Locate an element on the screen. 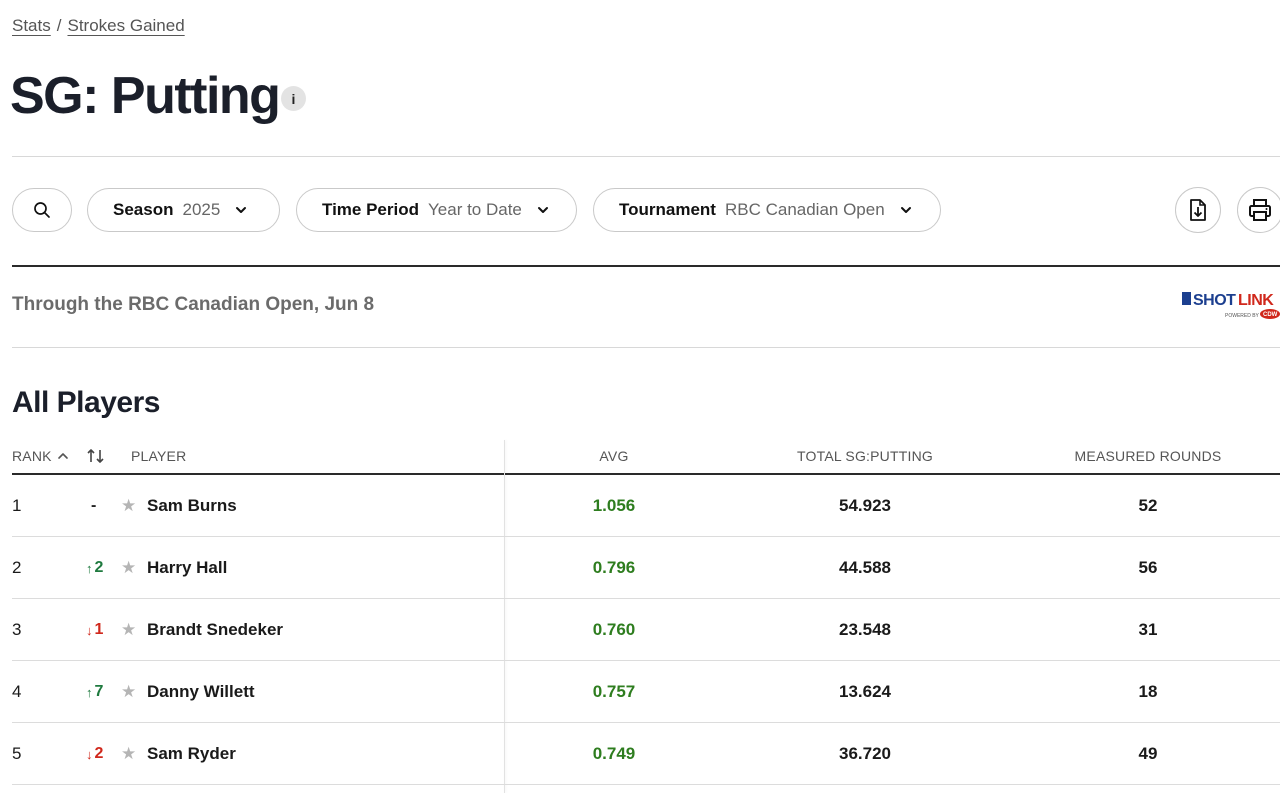 Image resolution: width=1280 pixels, height=793 pixels. breadcrumb: Stats / Strokes Gained is located at coordinates (98, 26).